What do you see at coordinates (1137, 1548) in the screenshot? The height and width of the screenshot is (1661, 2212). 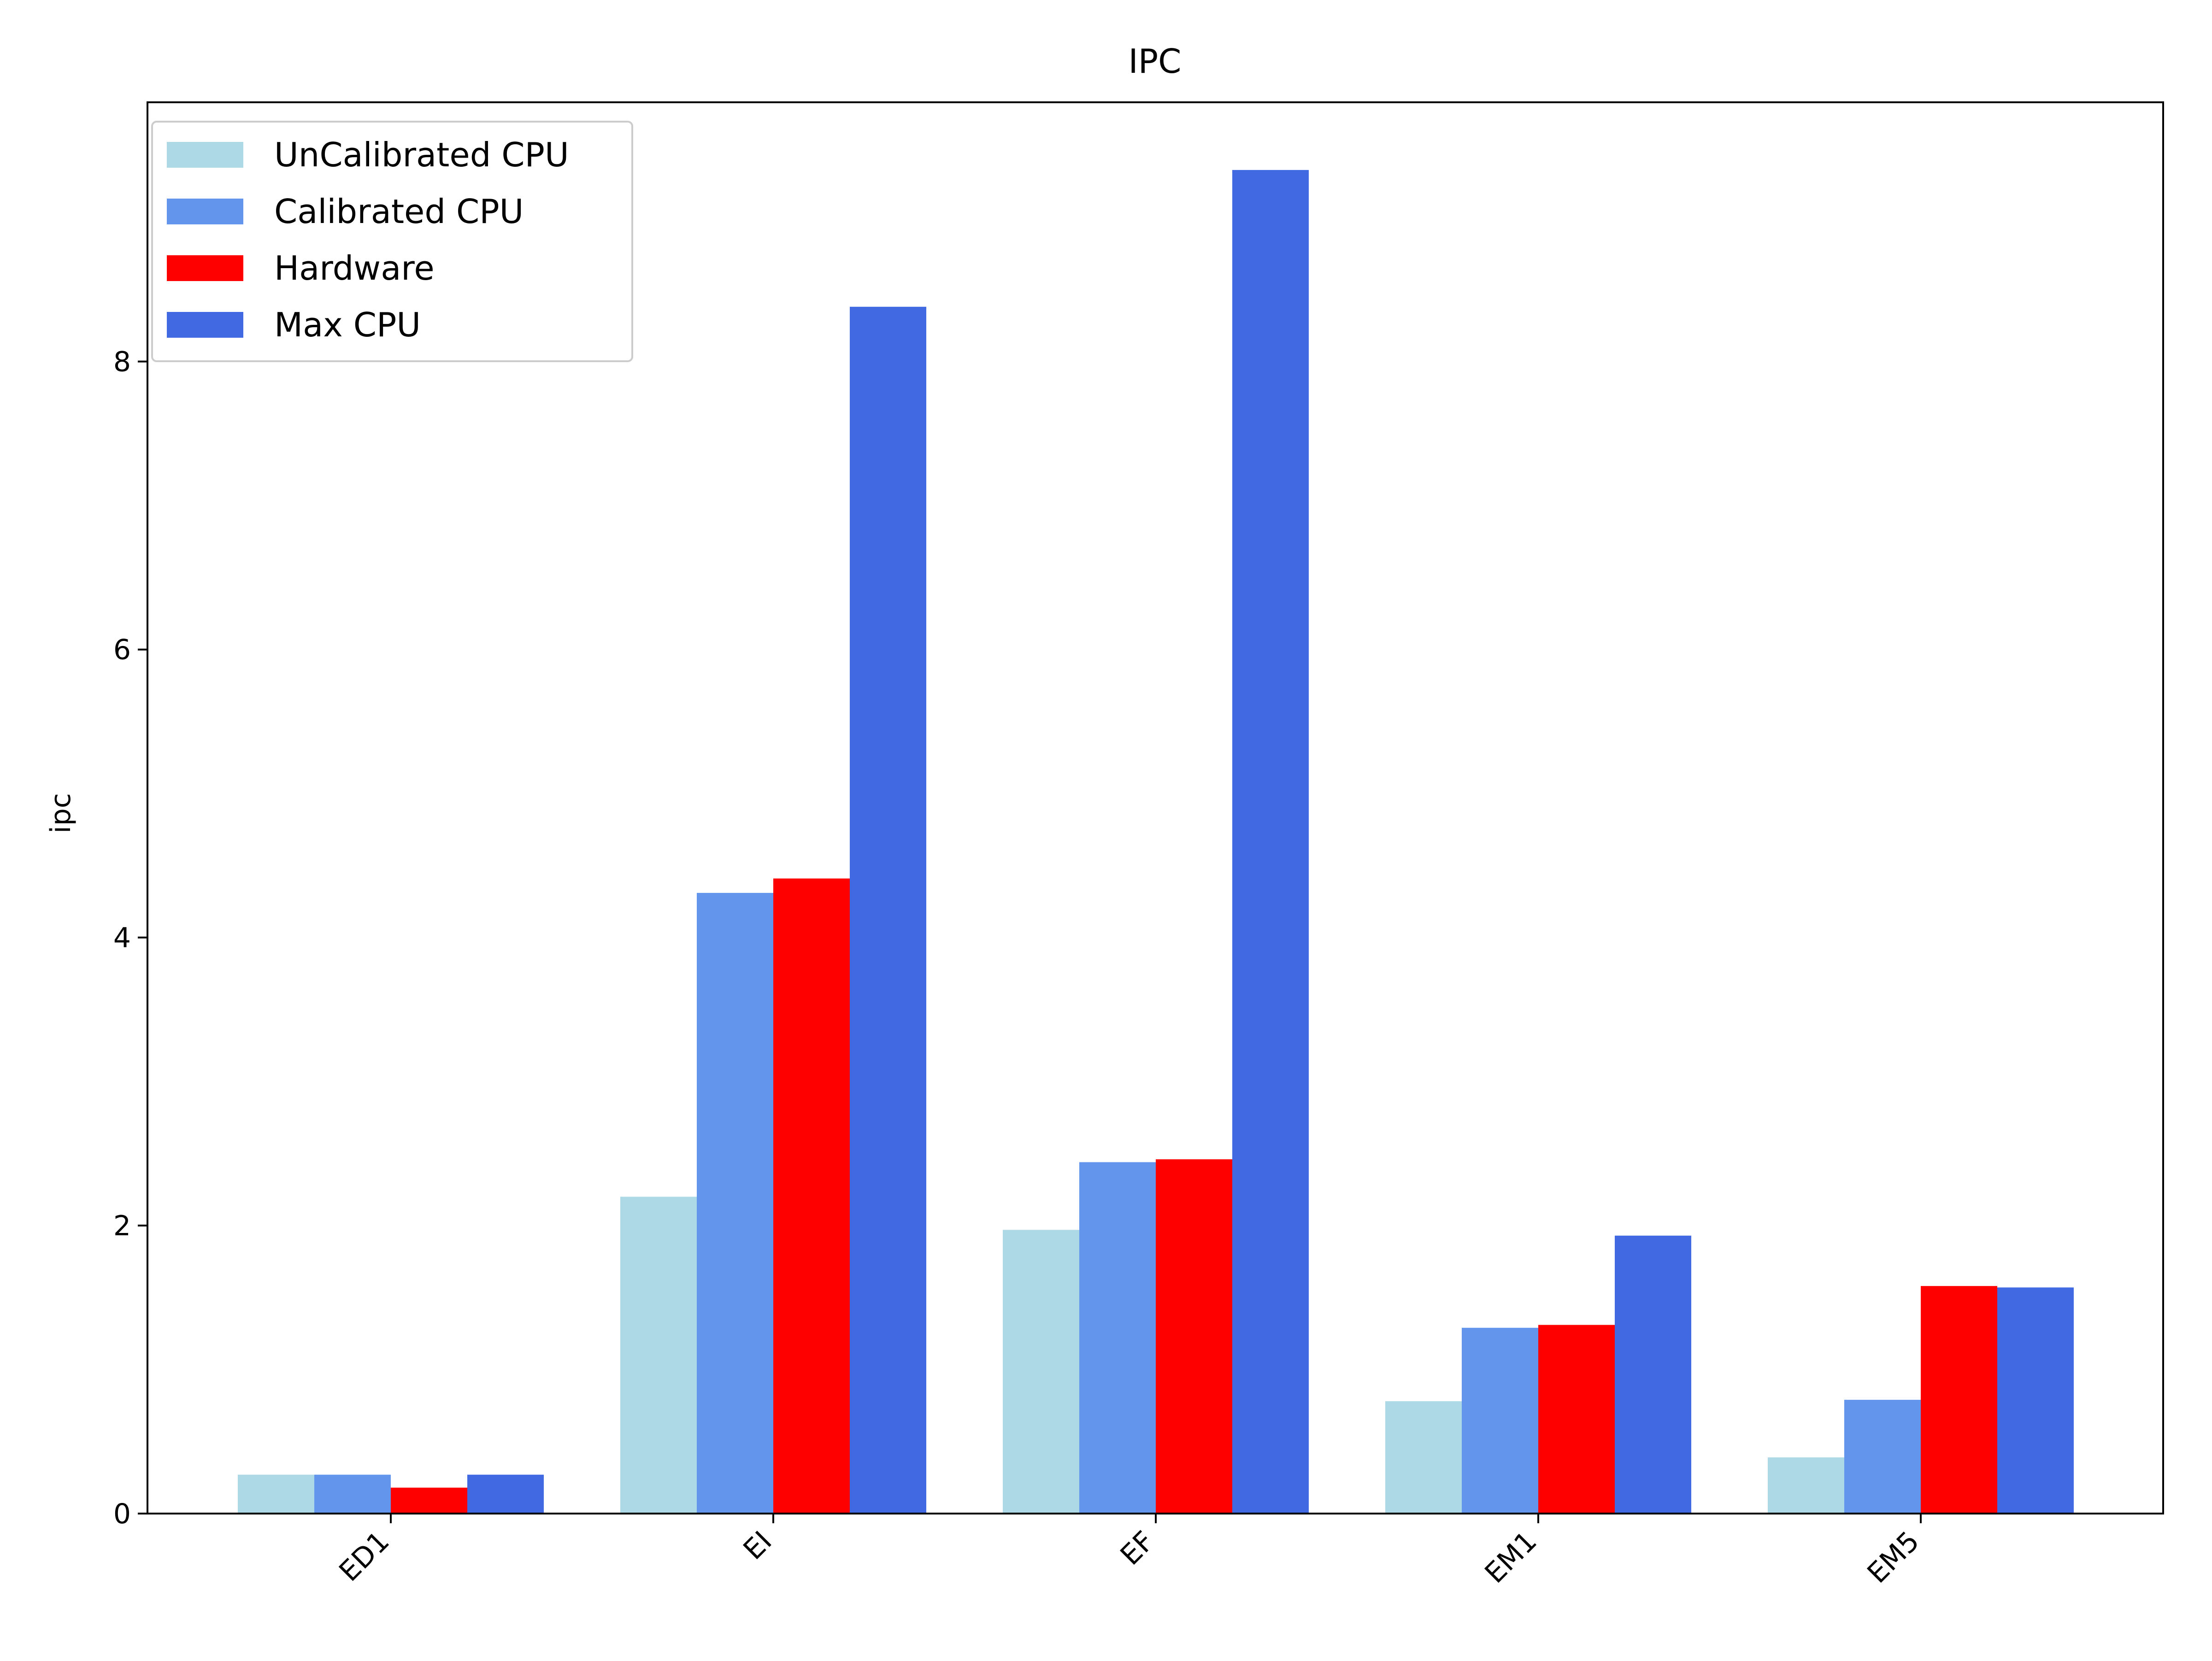 I see `x-tick-label: EF` at bounding box center [1137, 1548].